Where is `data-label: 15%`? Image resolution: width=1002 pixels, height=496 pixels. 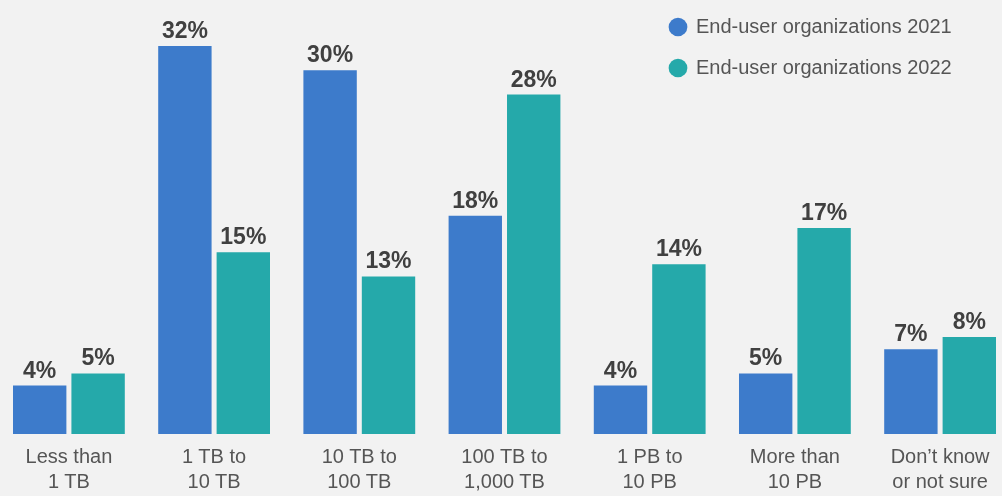
data-label: 15% is located at coordinates (243, 236).